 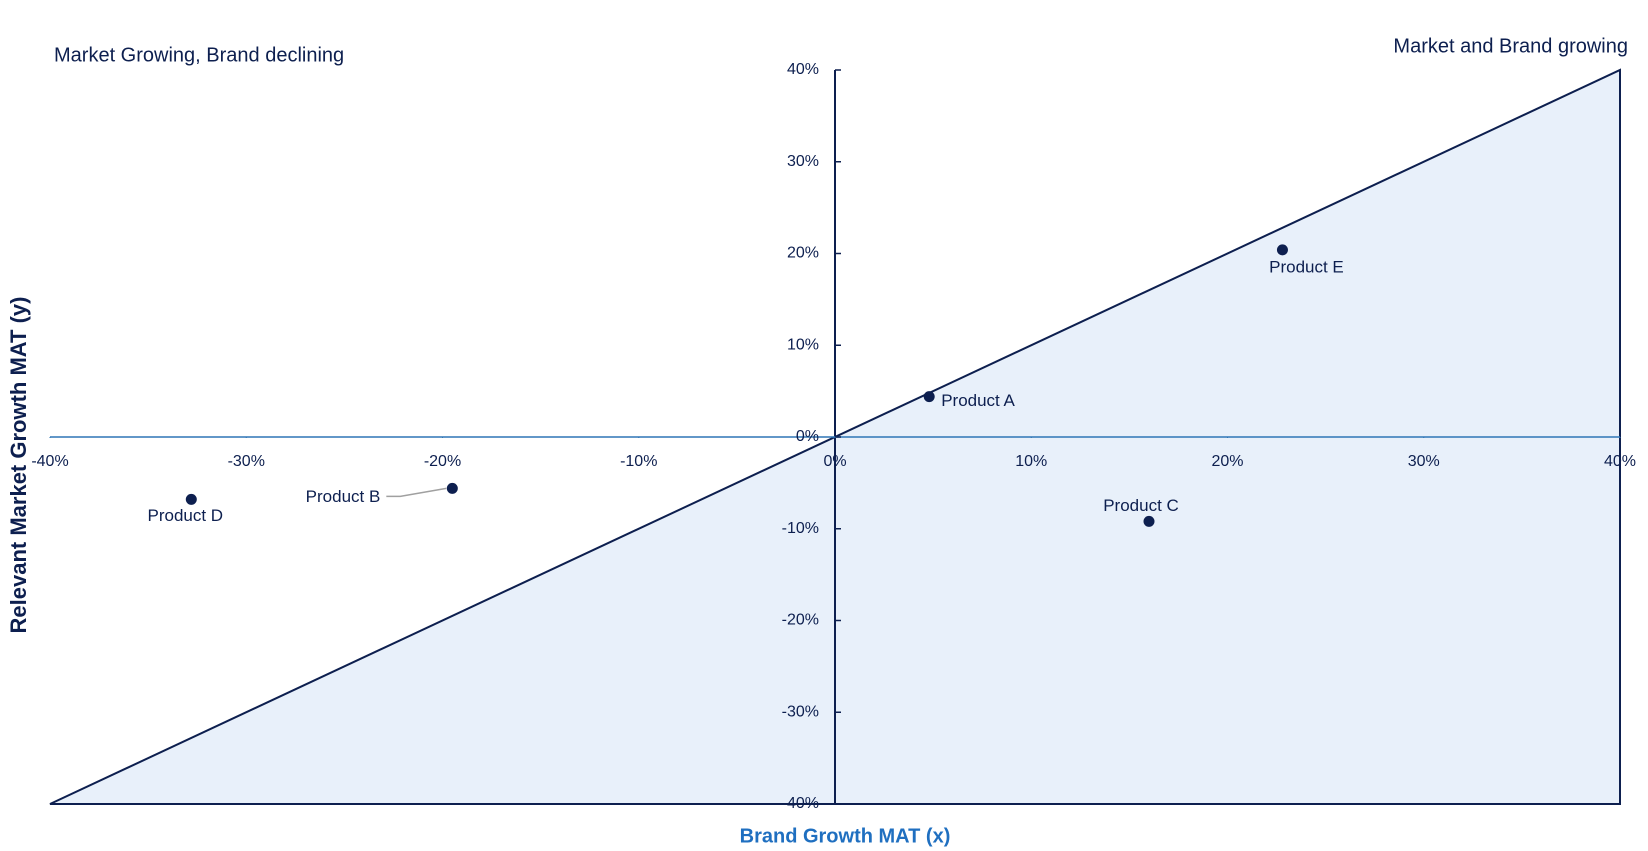 What do you see at coordinates (1306, 266) in the screenshot?
I see `point-label: Product E` at bounding box center [1306, 266].